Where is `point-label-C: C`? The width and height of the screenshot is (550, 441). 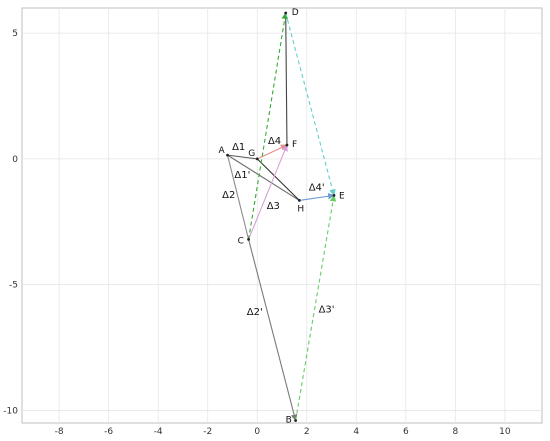 point-label-C: C is located at coordinates (241, 241).